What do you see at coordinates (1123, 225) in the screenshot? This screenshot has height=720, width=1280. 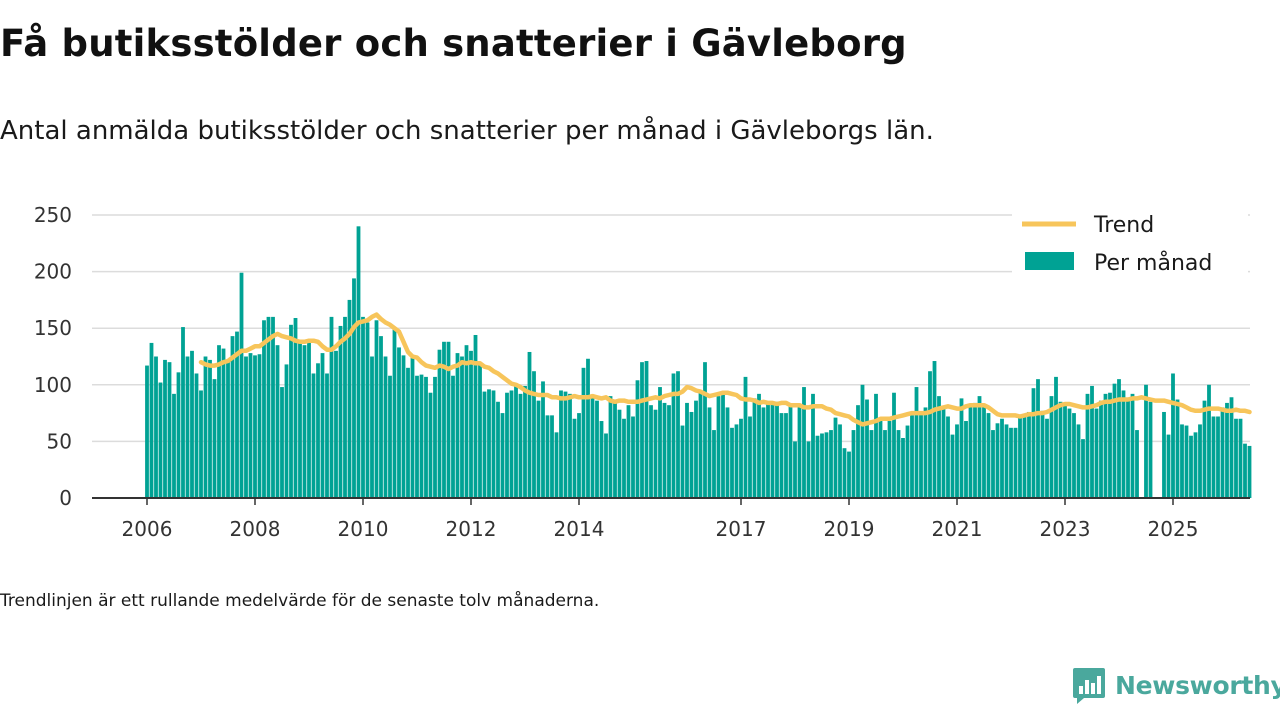 I see `legend-trend-label: Trend` at bounding box center [1123, 225].